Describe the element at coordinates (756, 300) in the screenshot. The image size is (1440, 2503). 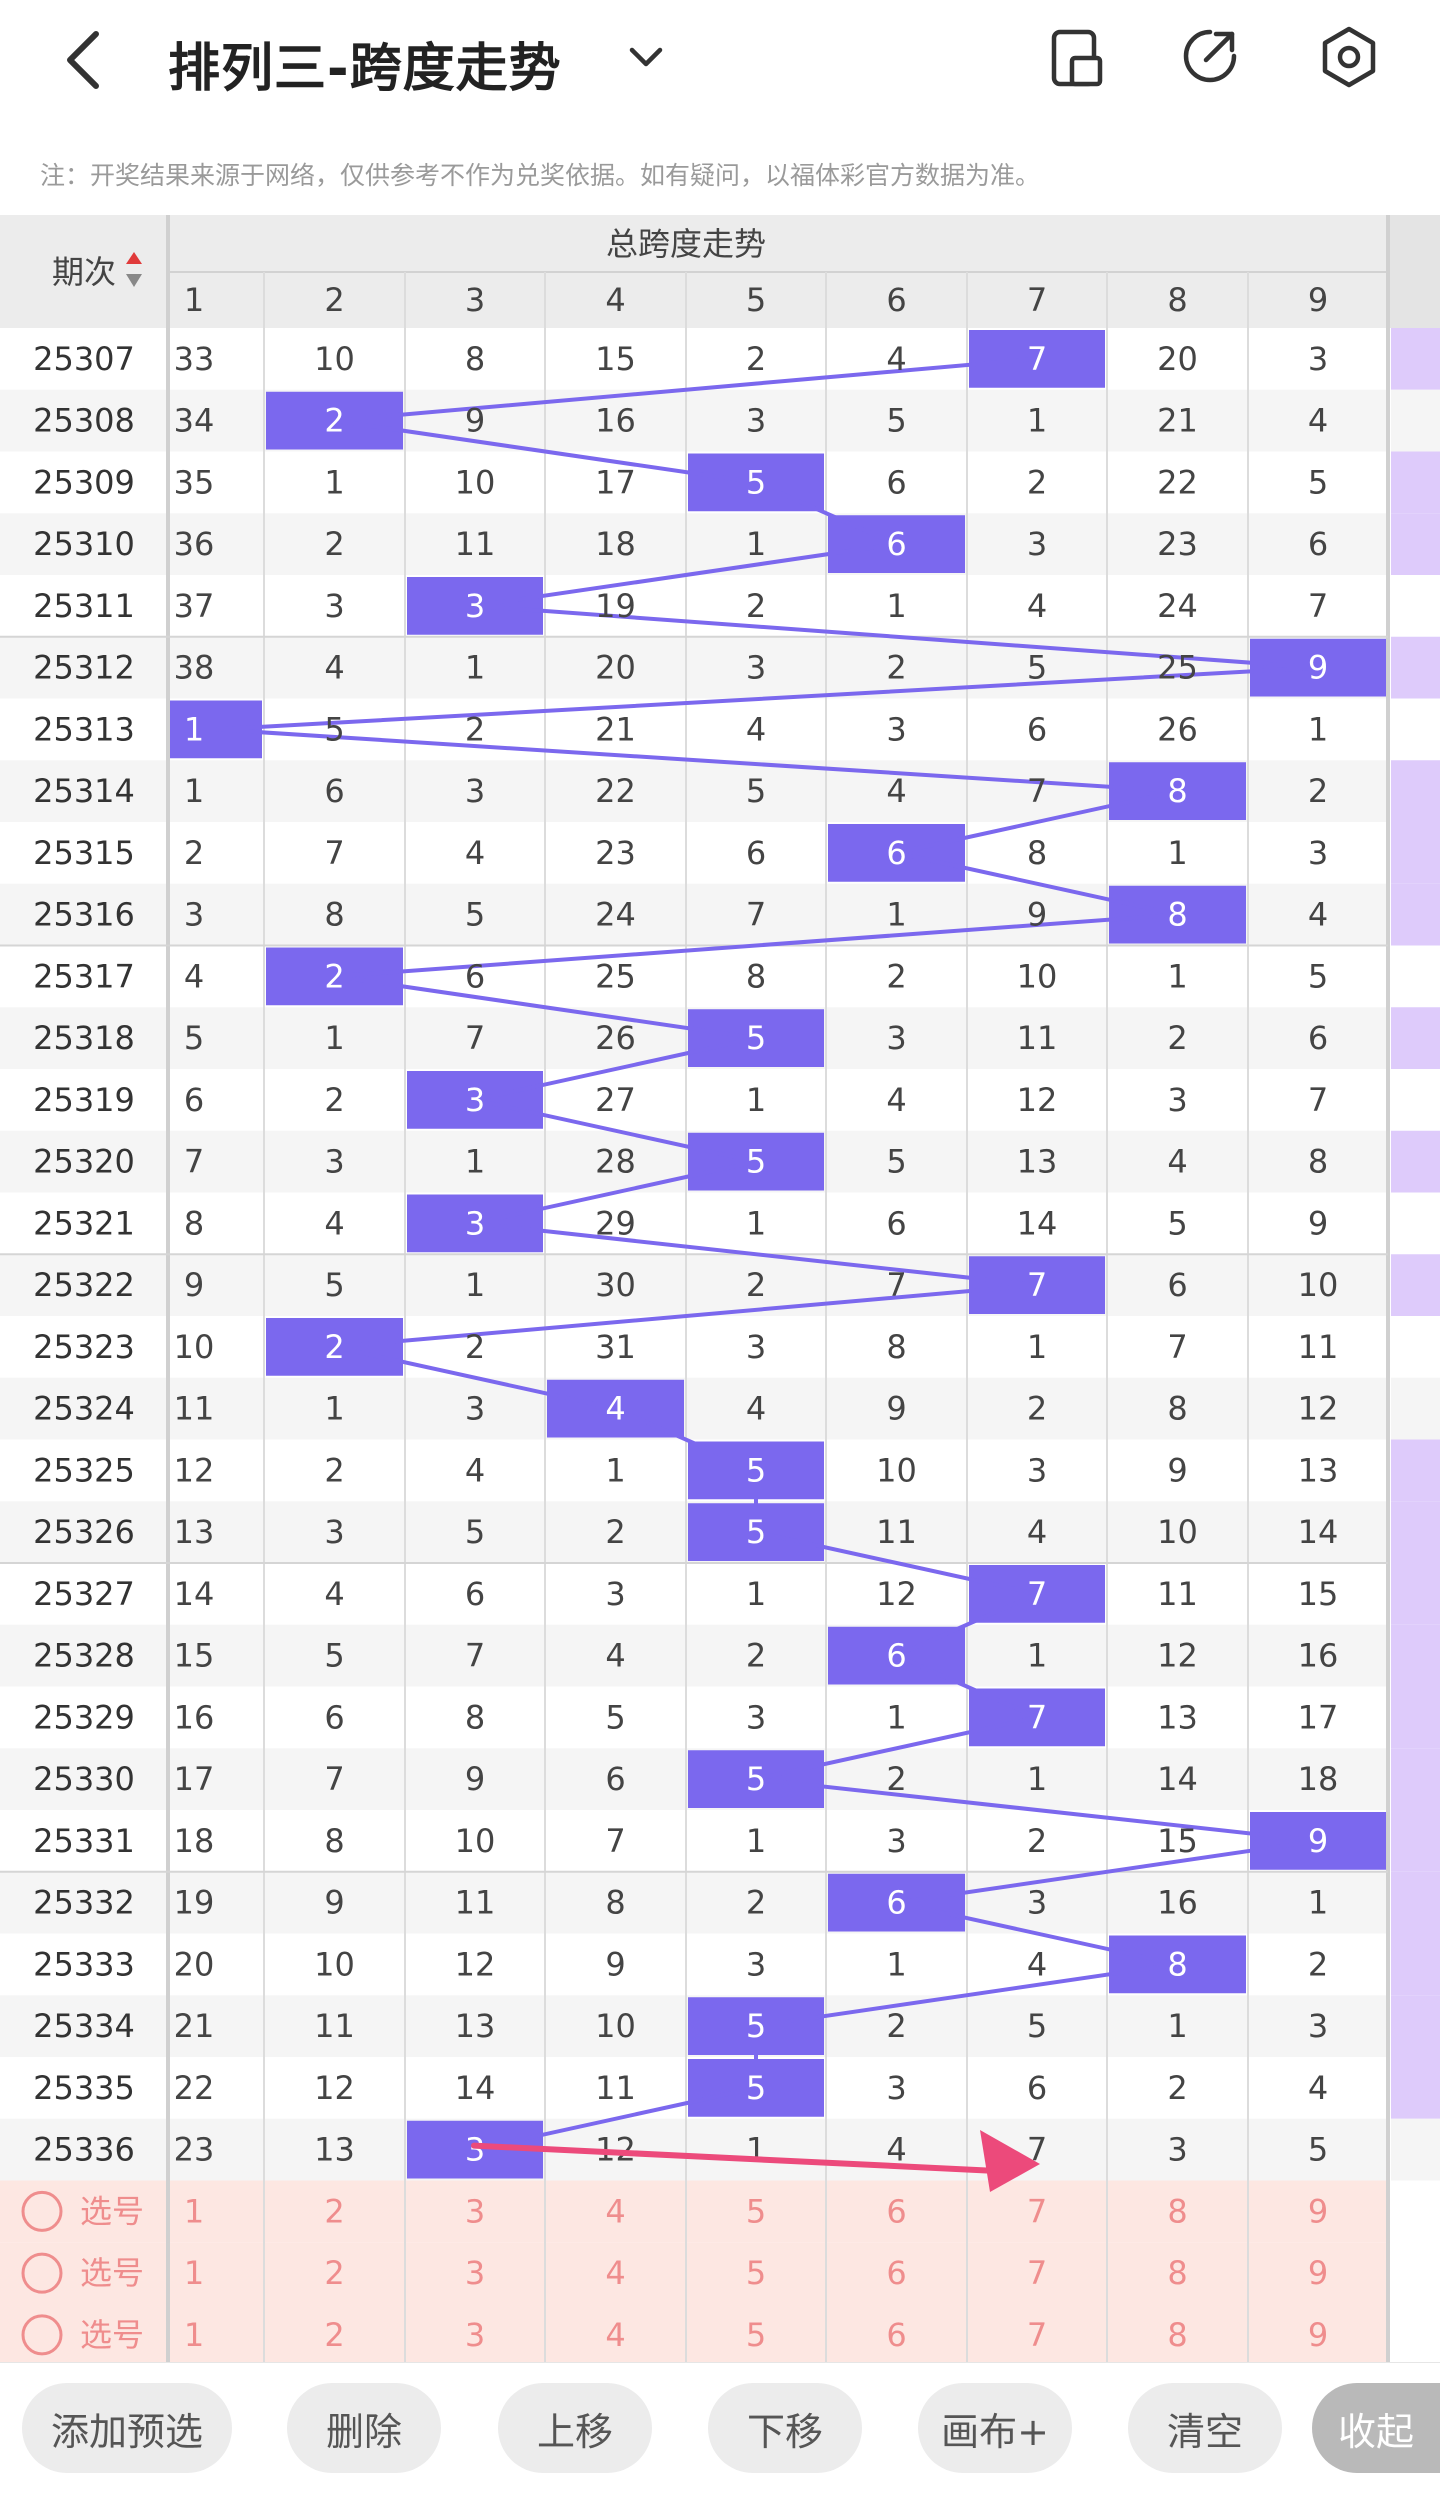
I see `column-header-5: 5` at that location.